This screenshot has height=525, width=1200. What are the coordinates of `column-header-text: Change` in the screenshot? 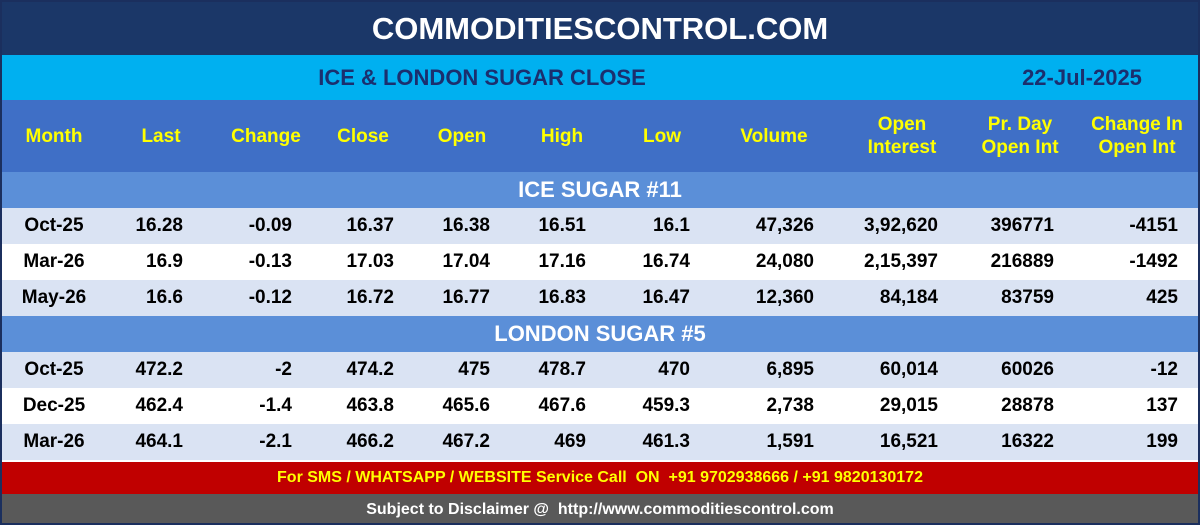 It's located at (266, 136).